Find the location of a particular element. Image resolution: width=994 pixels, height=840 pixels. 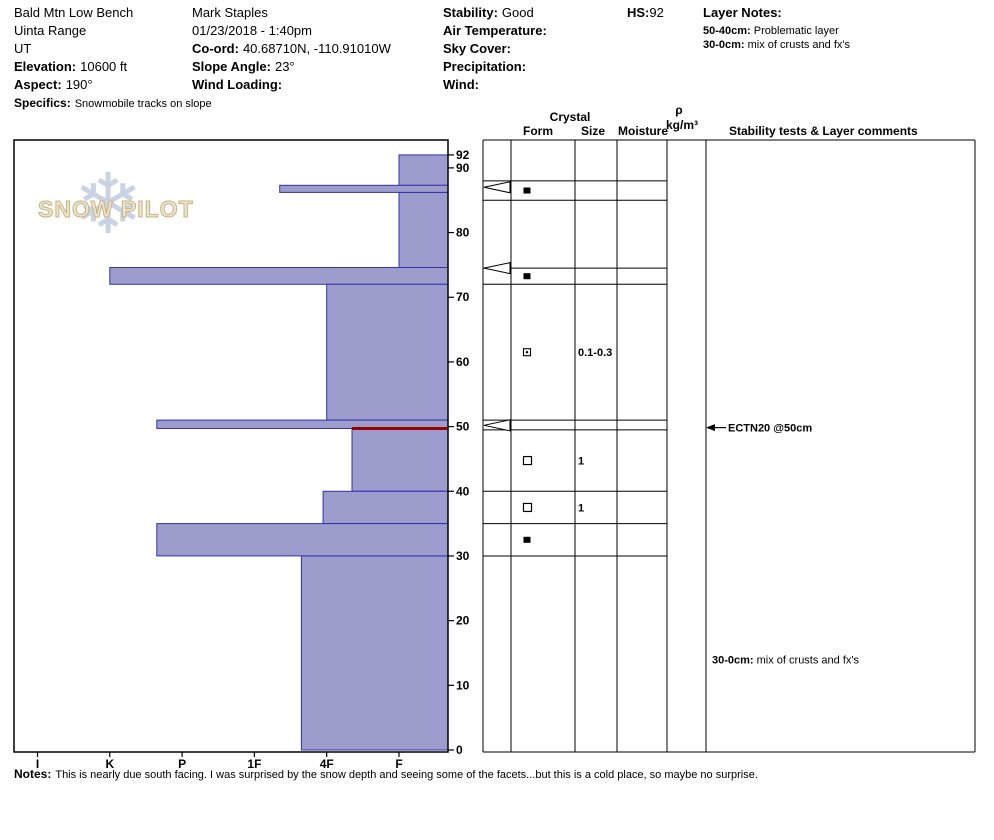

depth-tick-label: 10 is located at coordinates (463, 685).